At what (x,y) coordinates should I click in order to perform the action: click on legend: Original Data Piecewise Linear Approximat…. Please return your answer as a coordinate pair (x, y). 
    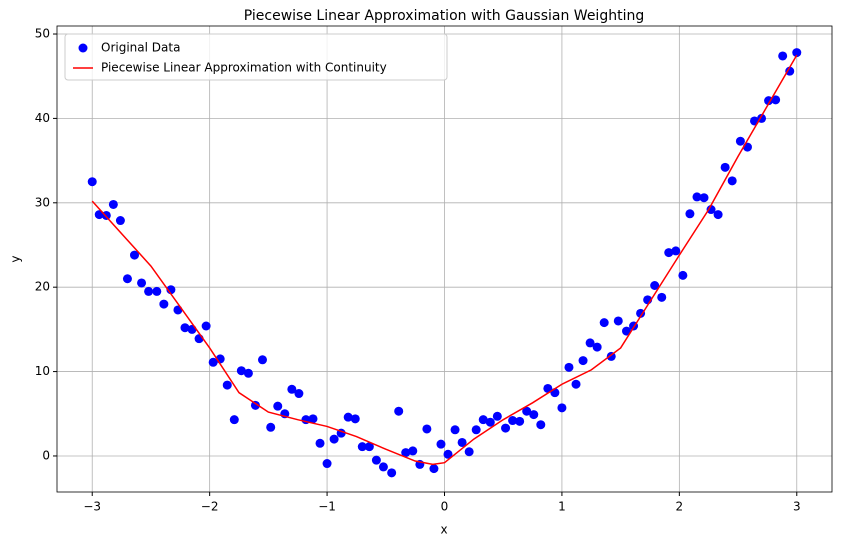
    Looking at the image, I should click on (256, 57).